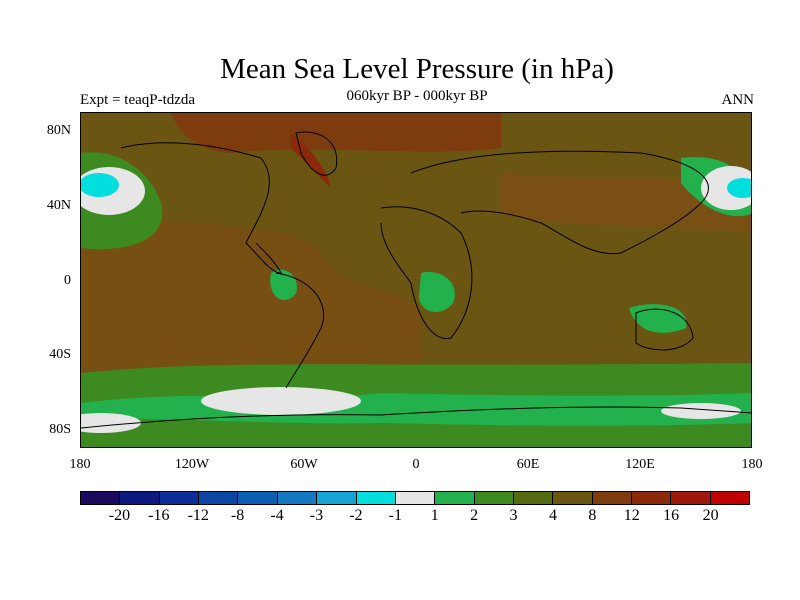 This screenshot has height=600, width=800. What do you see at coordinates (474, 515) in the screenshot?
I see `colorbar-label: 2` at bounding box center [474, 515].